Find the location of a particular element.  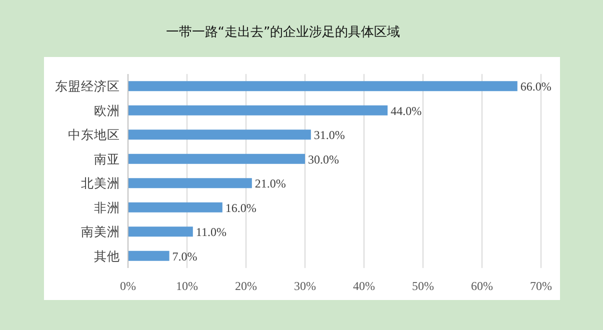

data-label: 66.0% is located at coordinates (536, 87).